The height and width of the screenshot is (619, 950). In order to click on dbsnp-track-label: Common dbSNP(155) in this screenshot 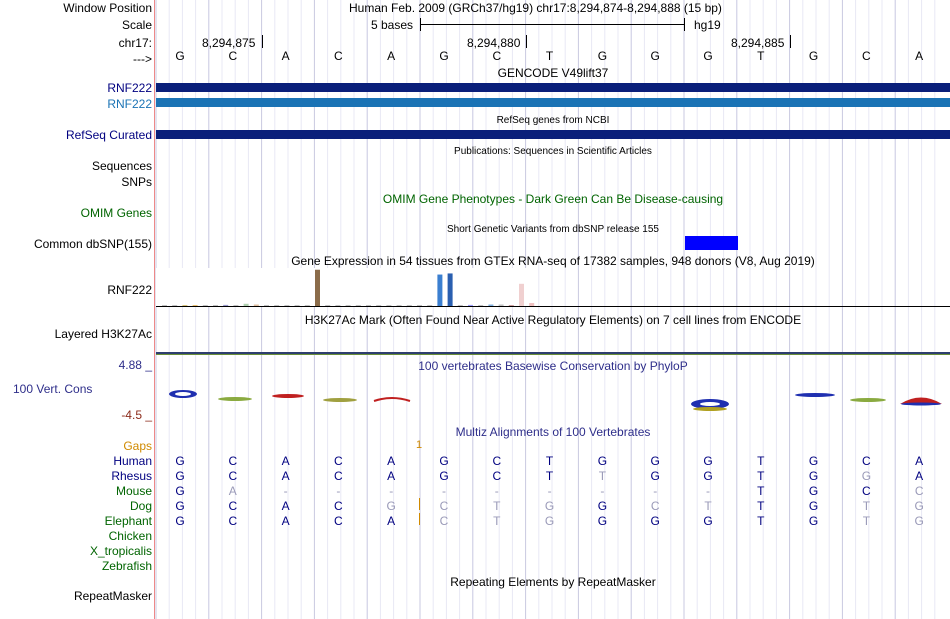, I will do `click(92, 244)`.